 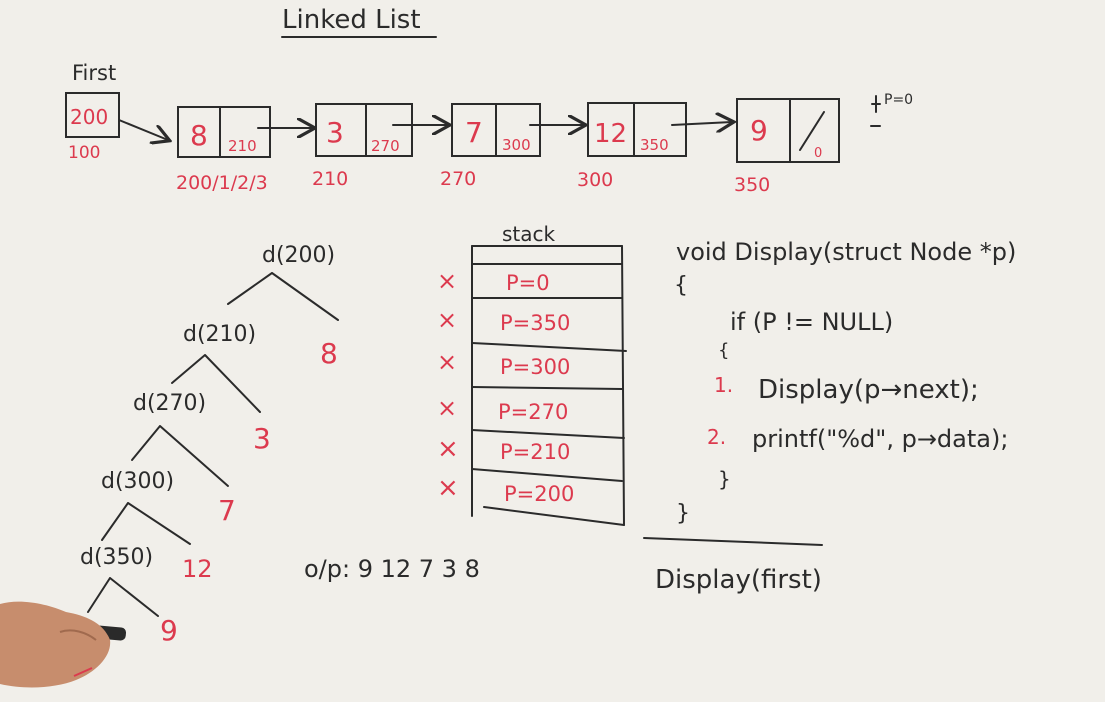 I want to click on stack-frame: P=200, so click(x=539, y=494).